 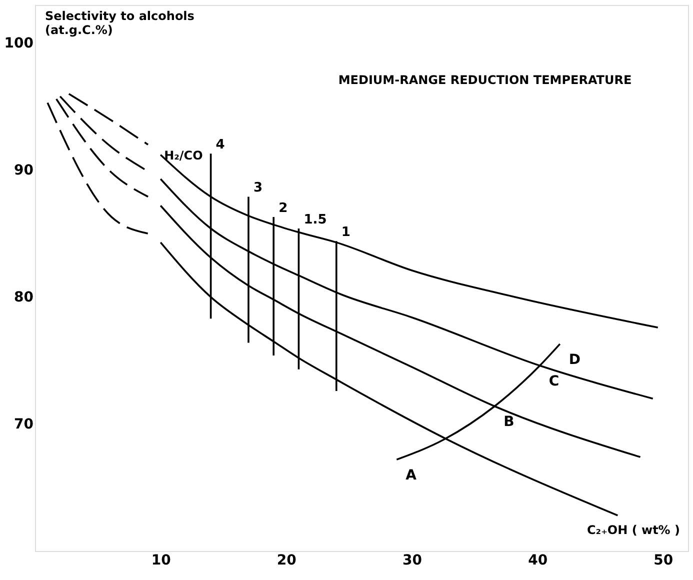 What do you see at coordinates (538, 560) in the screenshot?
I see `x-tick-label: 40` at bounding box center [538, 560].